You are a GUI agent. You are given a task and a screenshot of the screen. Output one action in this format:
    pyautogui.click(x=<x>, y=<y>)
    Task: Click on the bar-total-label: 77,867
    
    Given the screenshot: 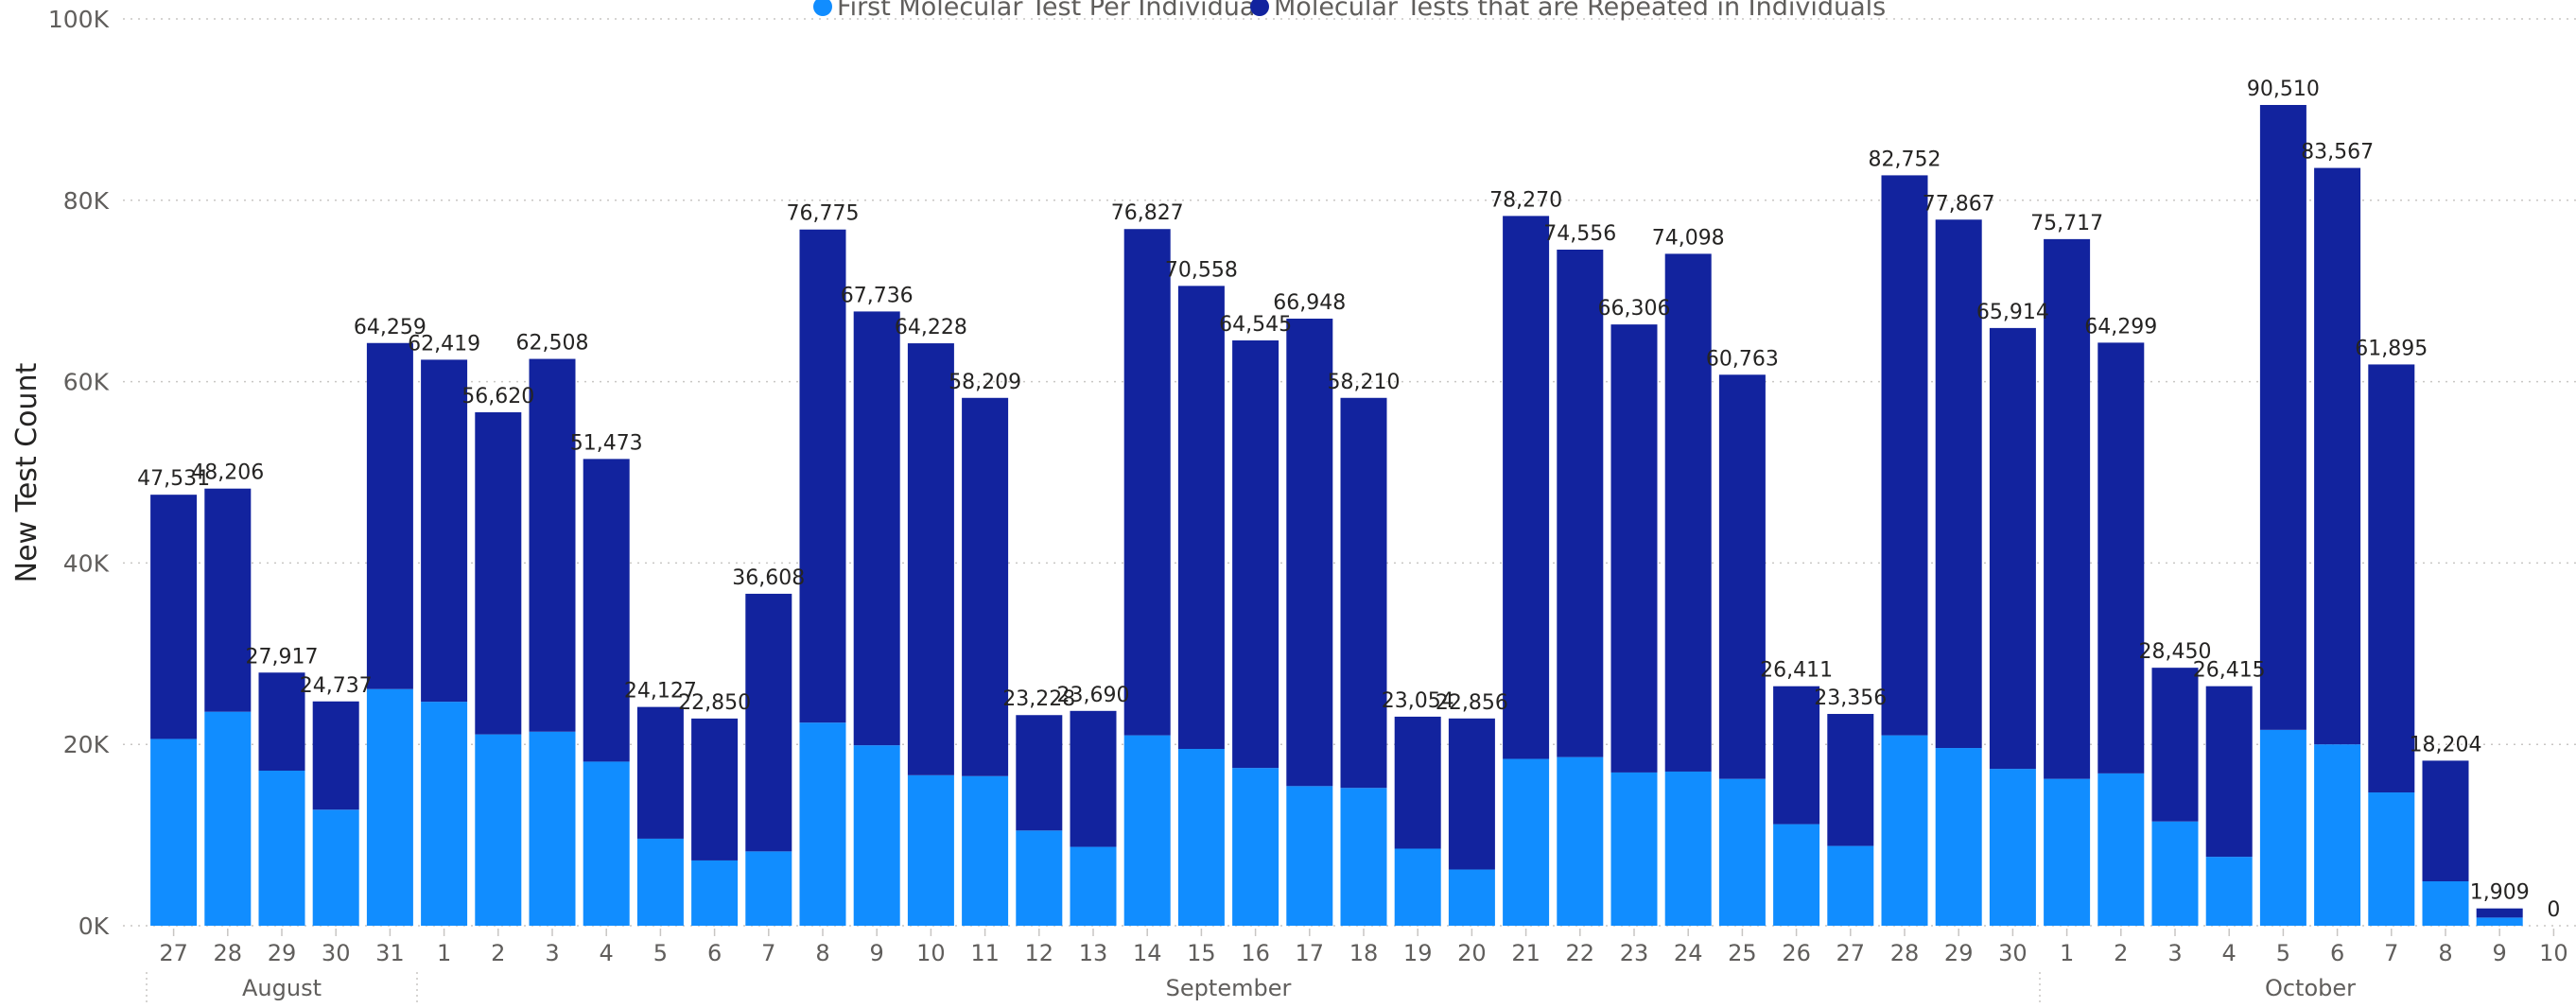 What is the action you would take?
    pyautogui.click(x=1959, y=204)
    